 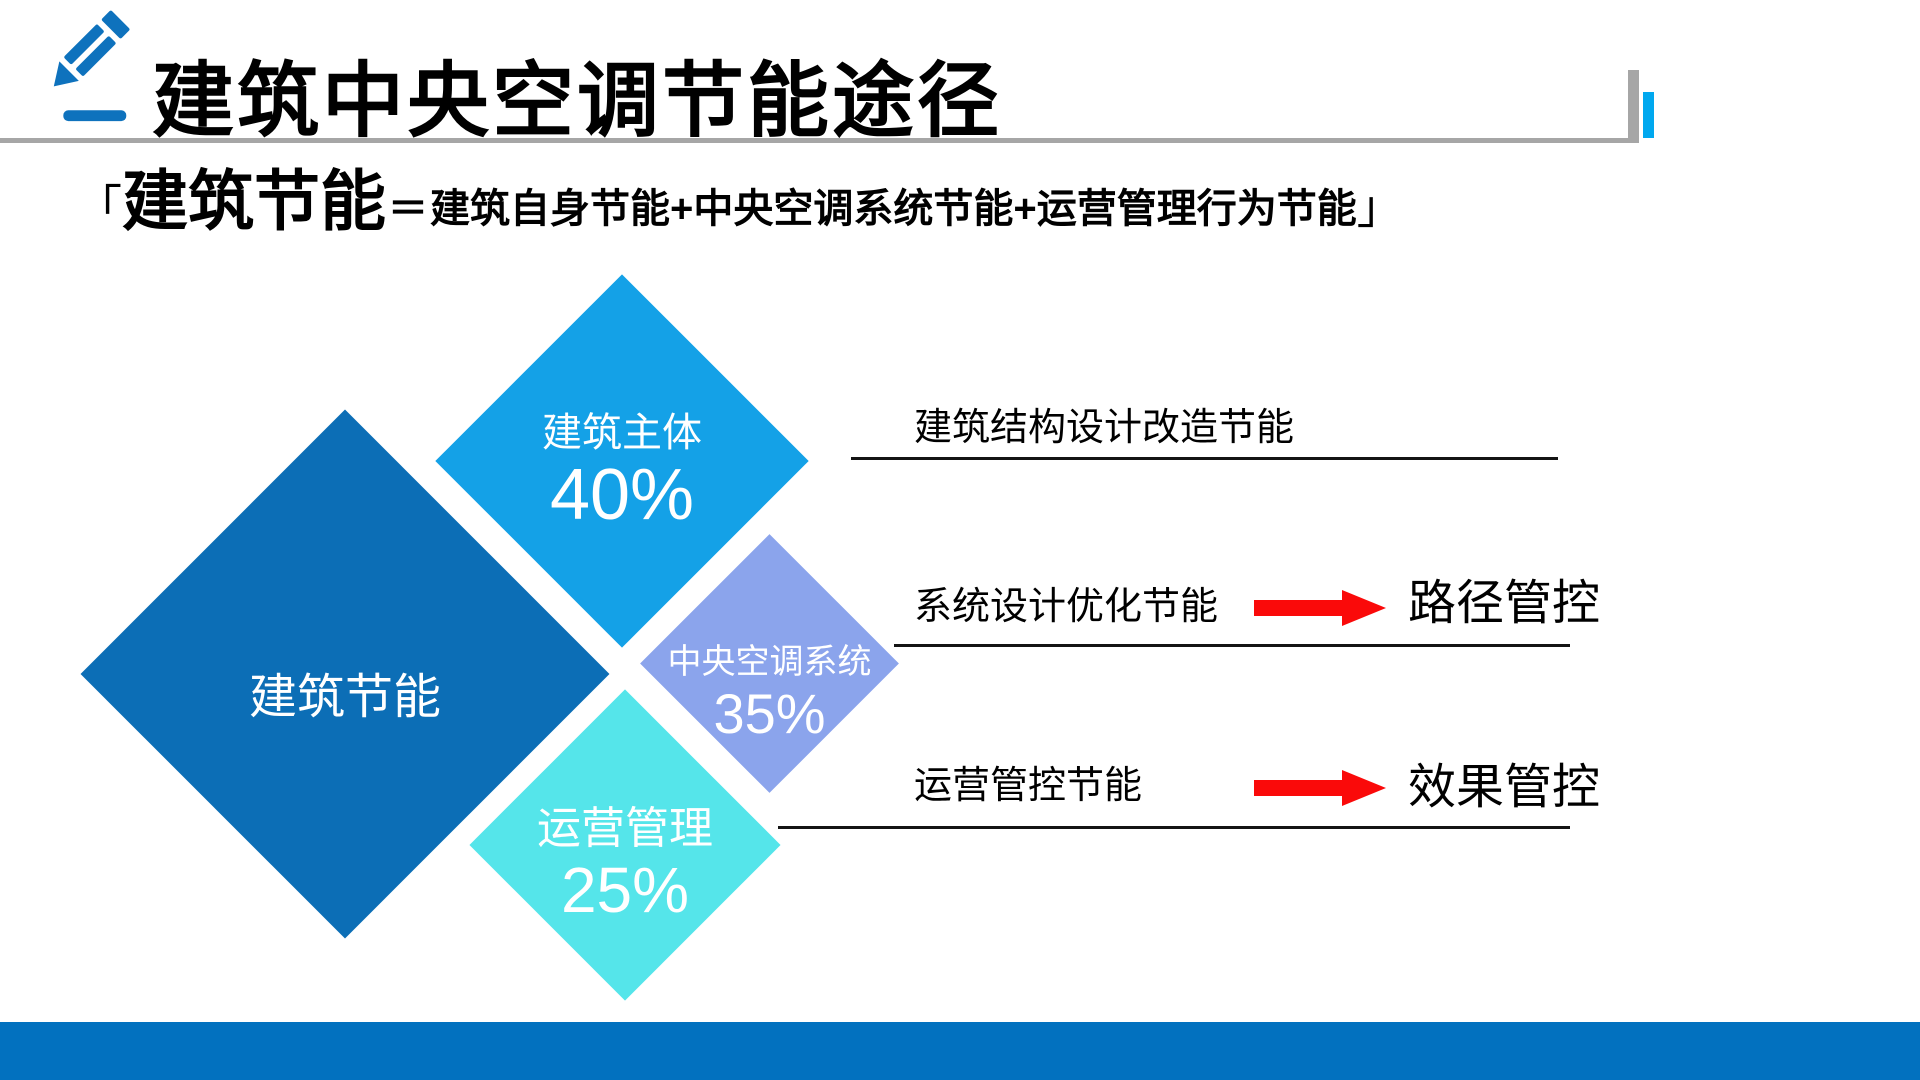 I want to click on diamond-operation-mgmt-25: 运营管理 25%, so click(x=625, y=845).